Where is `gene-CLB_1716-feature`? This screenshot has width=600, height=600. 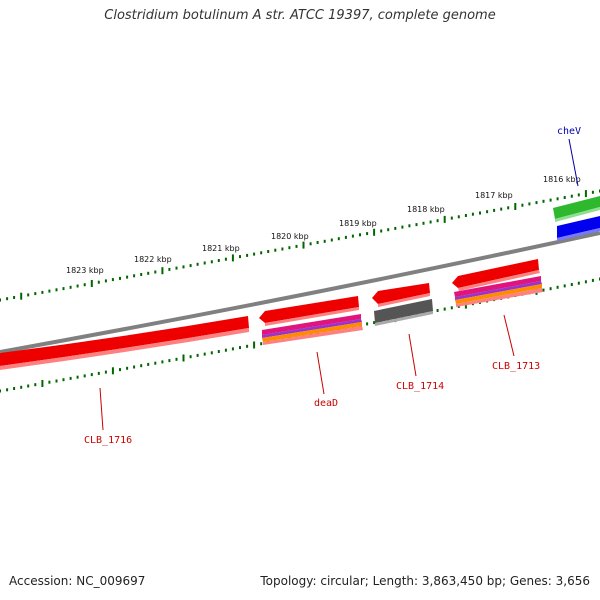
gene-CLB_1716-feature is located at coordinates (124, 343).